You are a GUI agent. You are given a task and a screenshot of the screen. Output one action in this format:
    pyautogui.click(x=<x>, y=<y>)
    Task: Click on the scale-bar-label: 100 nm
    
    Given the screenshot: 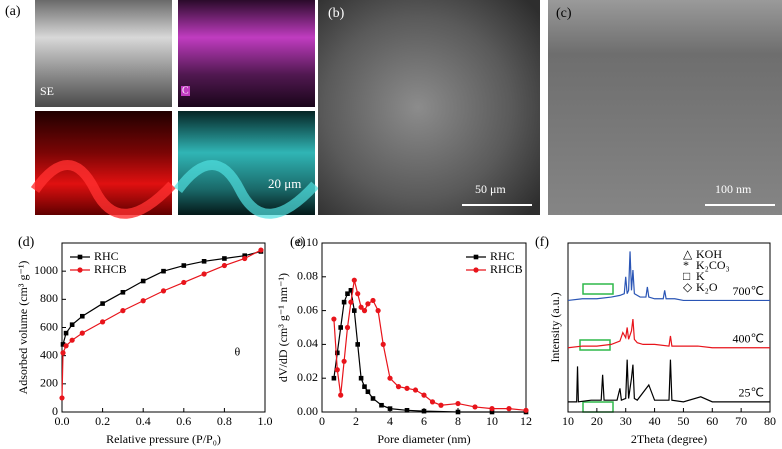 What is the action you would take?
    pyautogui.click(x=733, y=189)
    